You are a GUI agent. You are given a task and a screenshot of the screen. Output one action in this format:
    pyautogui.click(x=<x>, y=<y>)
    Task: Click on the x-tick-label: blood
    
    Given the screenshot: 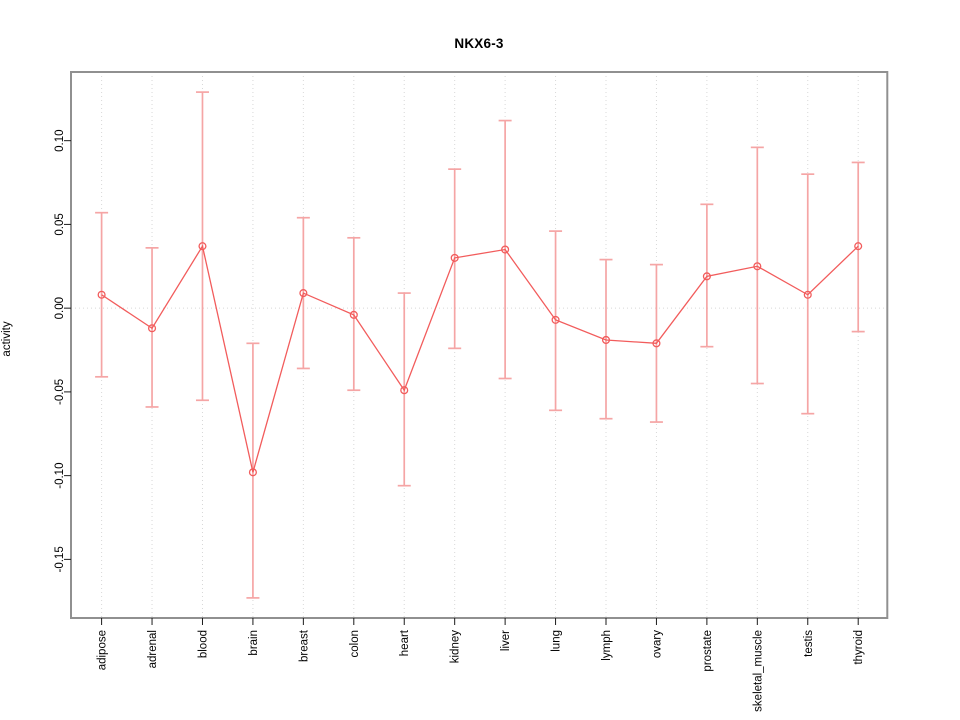 What is the action you would take?
    pyautogui.click(x=203, y=644)
    